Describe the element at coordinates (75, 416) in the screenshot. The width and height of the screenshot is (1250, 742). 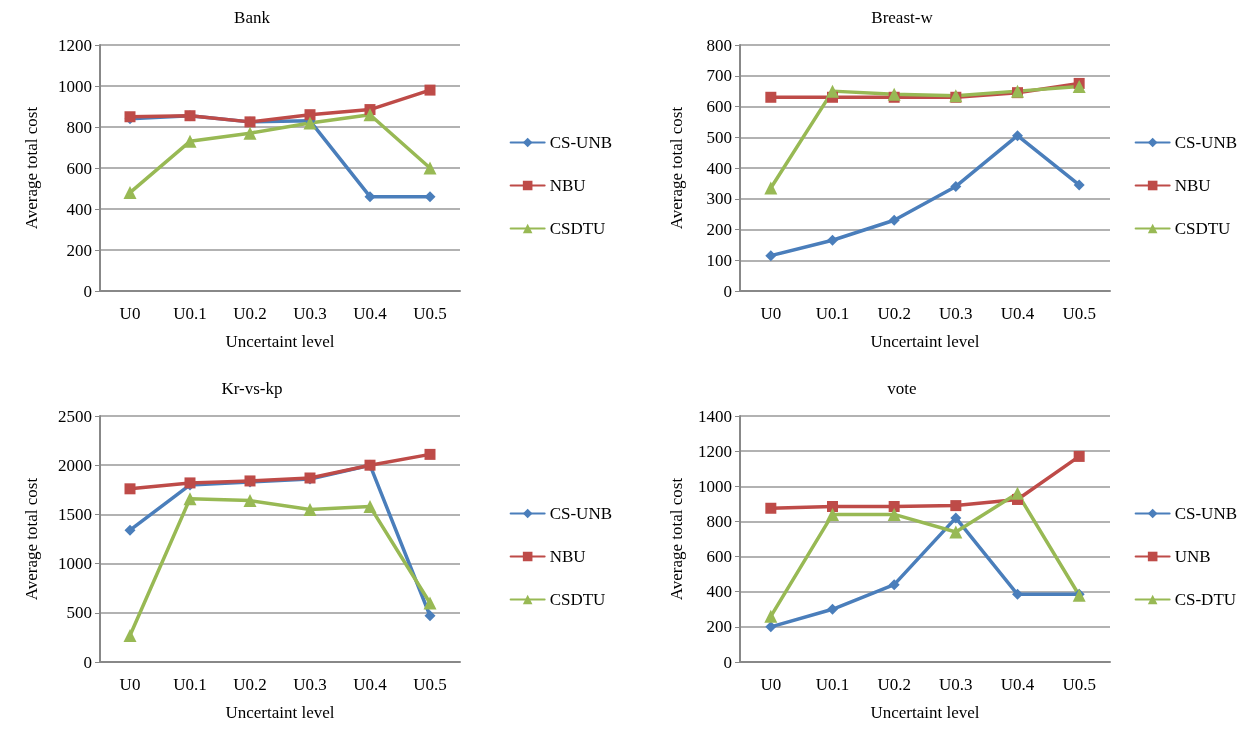
I see `y-tick-label: 2500` at that location.